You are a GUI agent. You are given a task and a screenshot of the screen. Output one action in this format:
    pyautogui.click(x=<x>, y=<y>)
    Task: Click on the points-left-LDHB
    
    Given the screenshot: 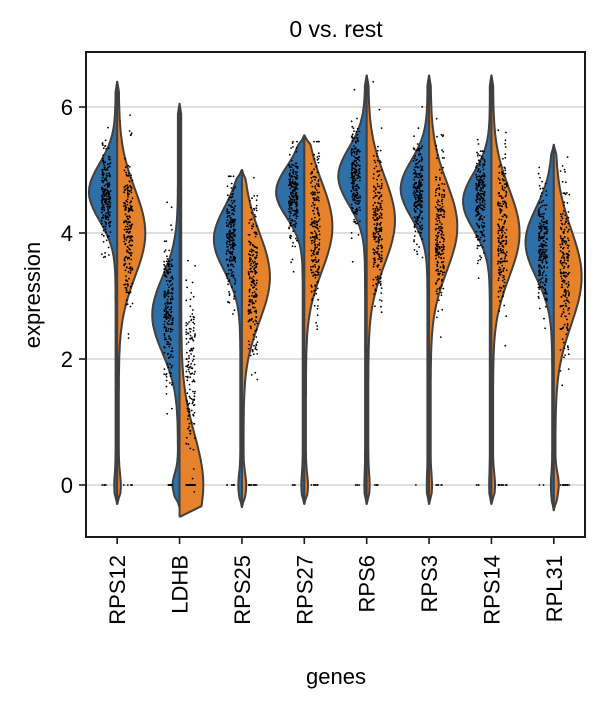 What is the action you would take?
    pyautogui.click(x=168, y=343)
    